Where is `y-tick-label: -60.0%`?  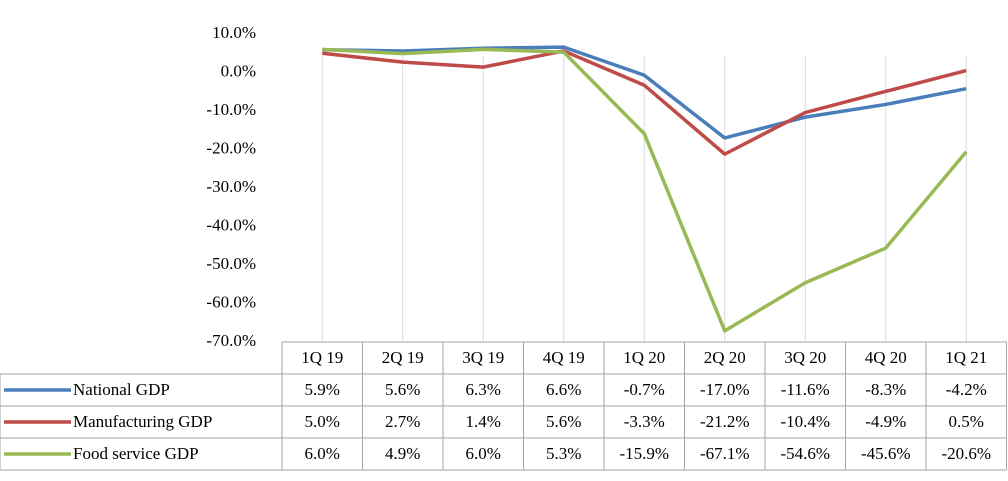
y-tick-label: -60.0% is located at coordinates (231, 301).